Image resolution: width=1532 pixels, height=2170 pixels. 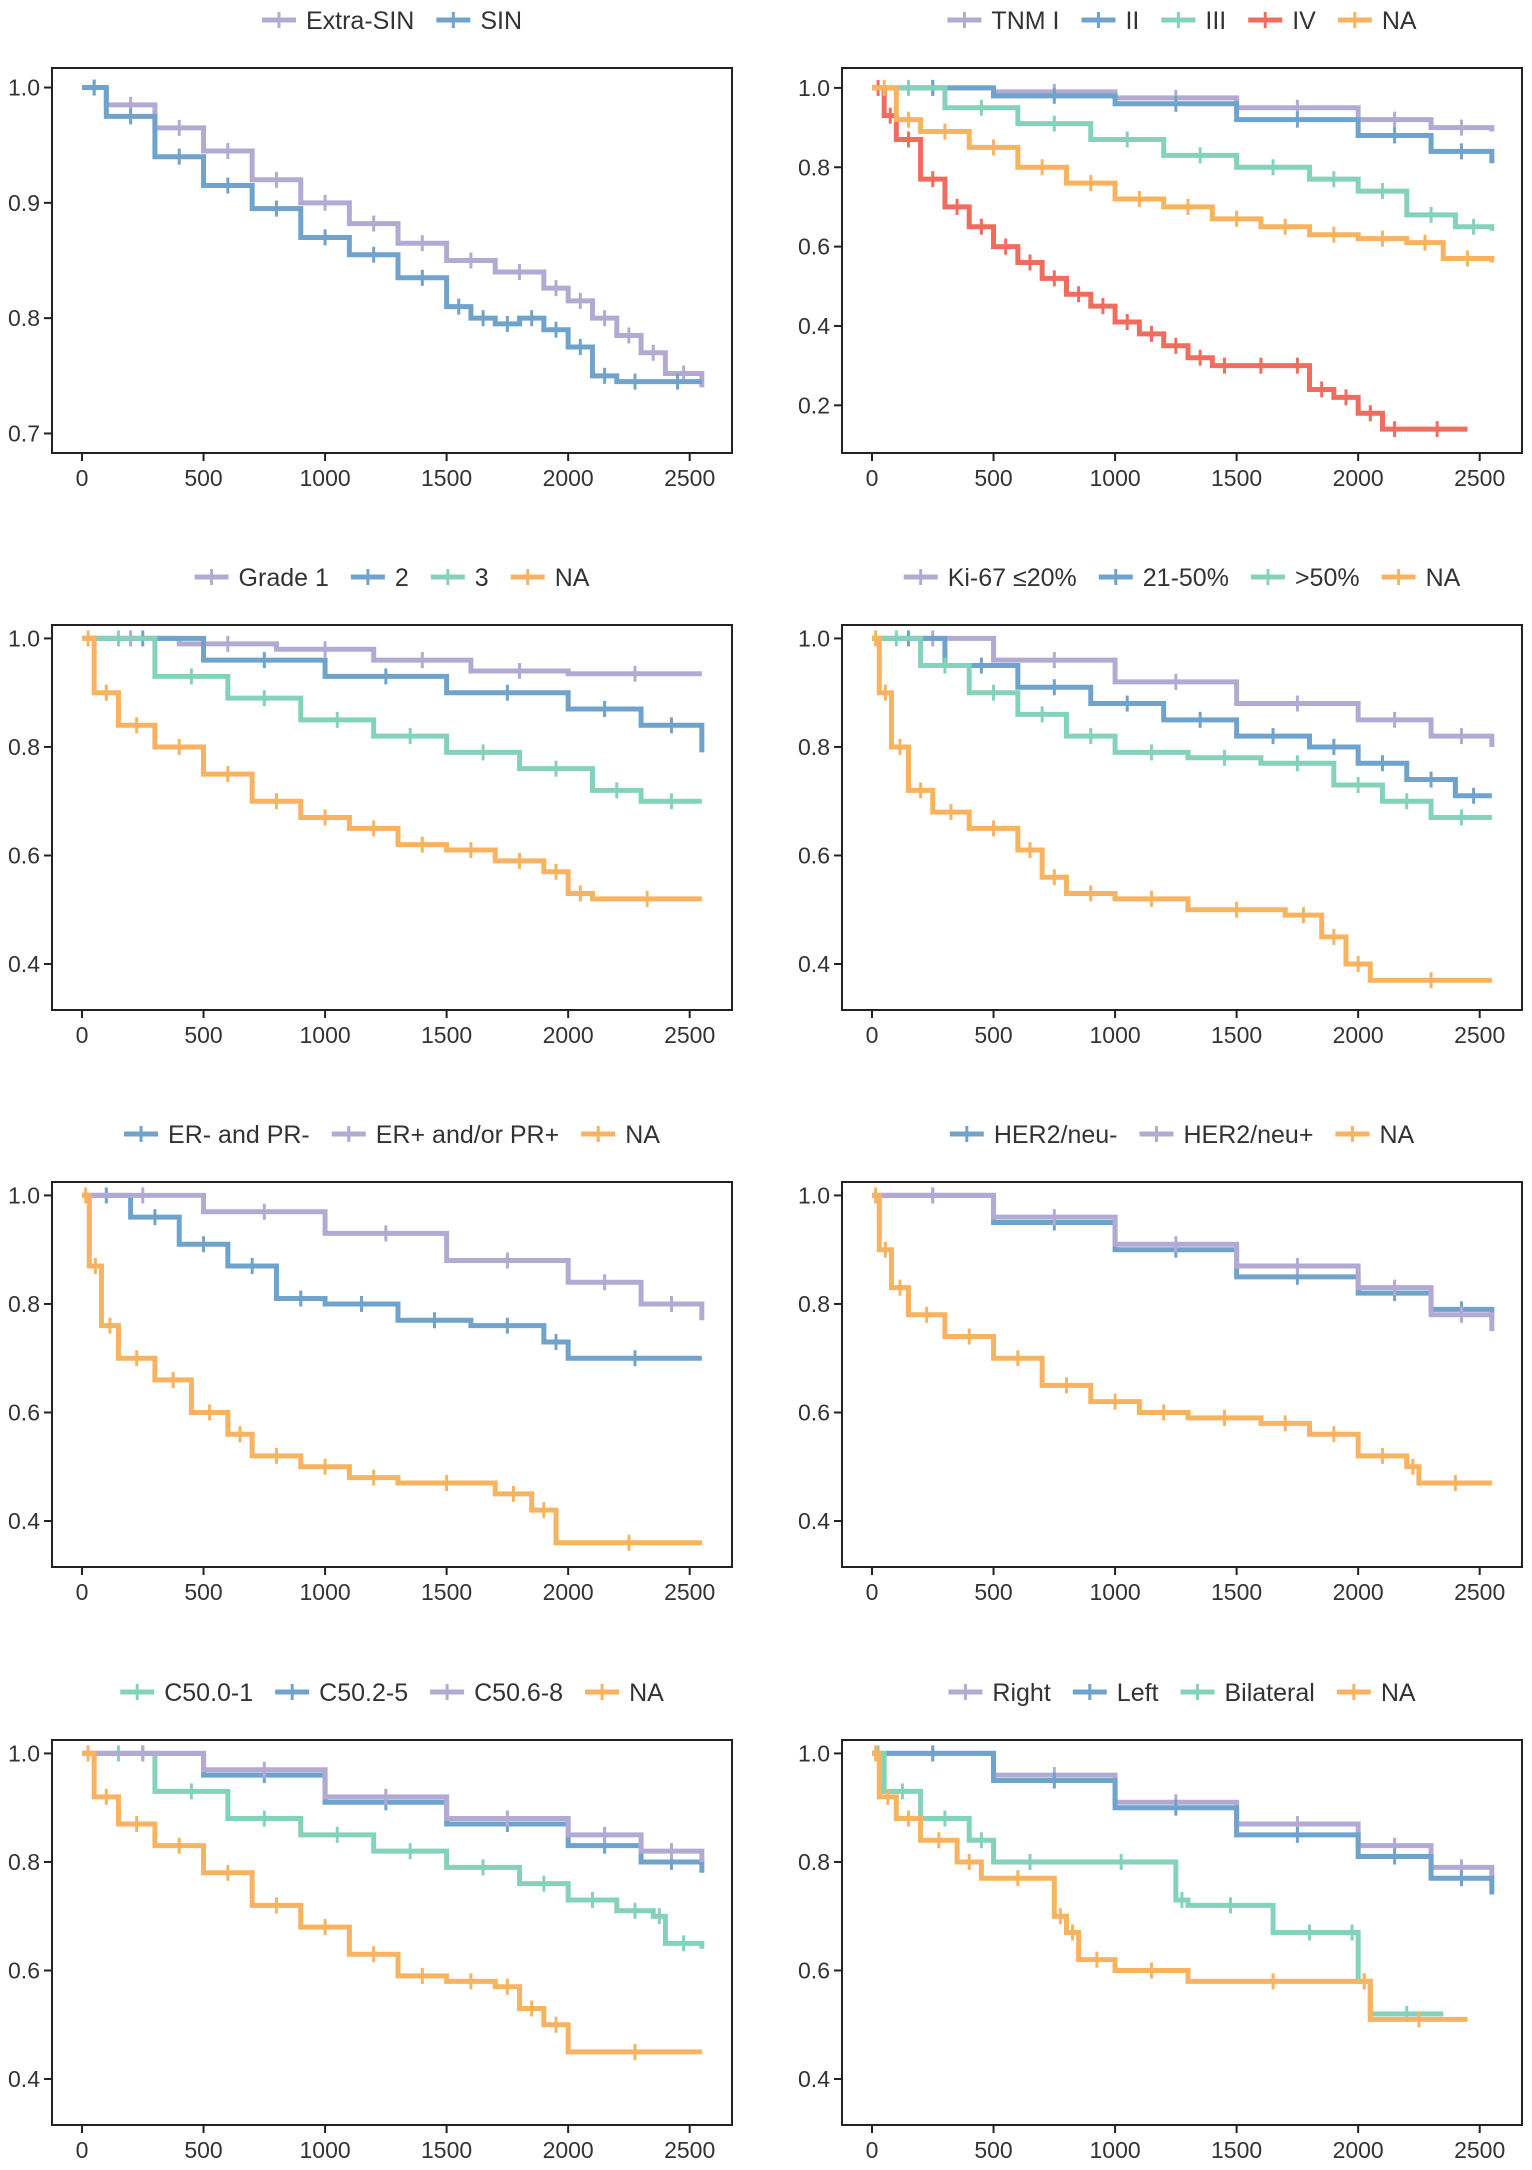 I want to click on legend: Extra-SIN SIN, so click(x=391, y=21).